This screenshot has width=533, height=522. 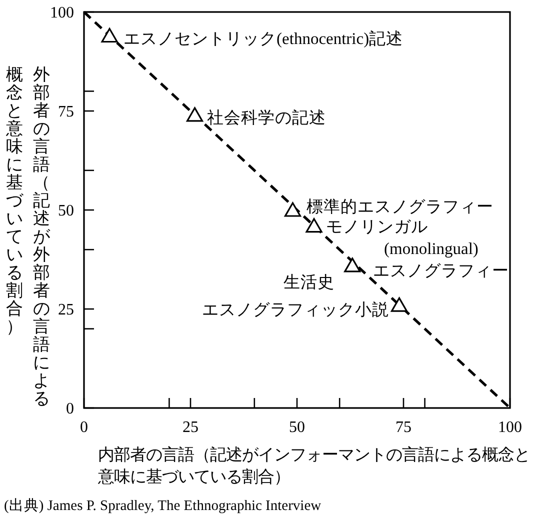 What do you see at coordinates (70, 409) in the screenshot?
I see `y-tick-label: 0` at bounding box center [70, 409].